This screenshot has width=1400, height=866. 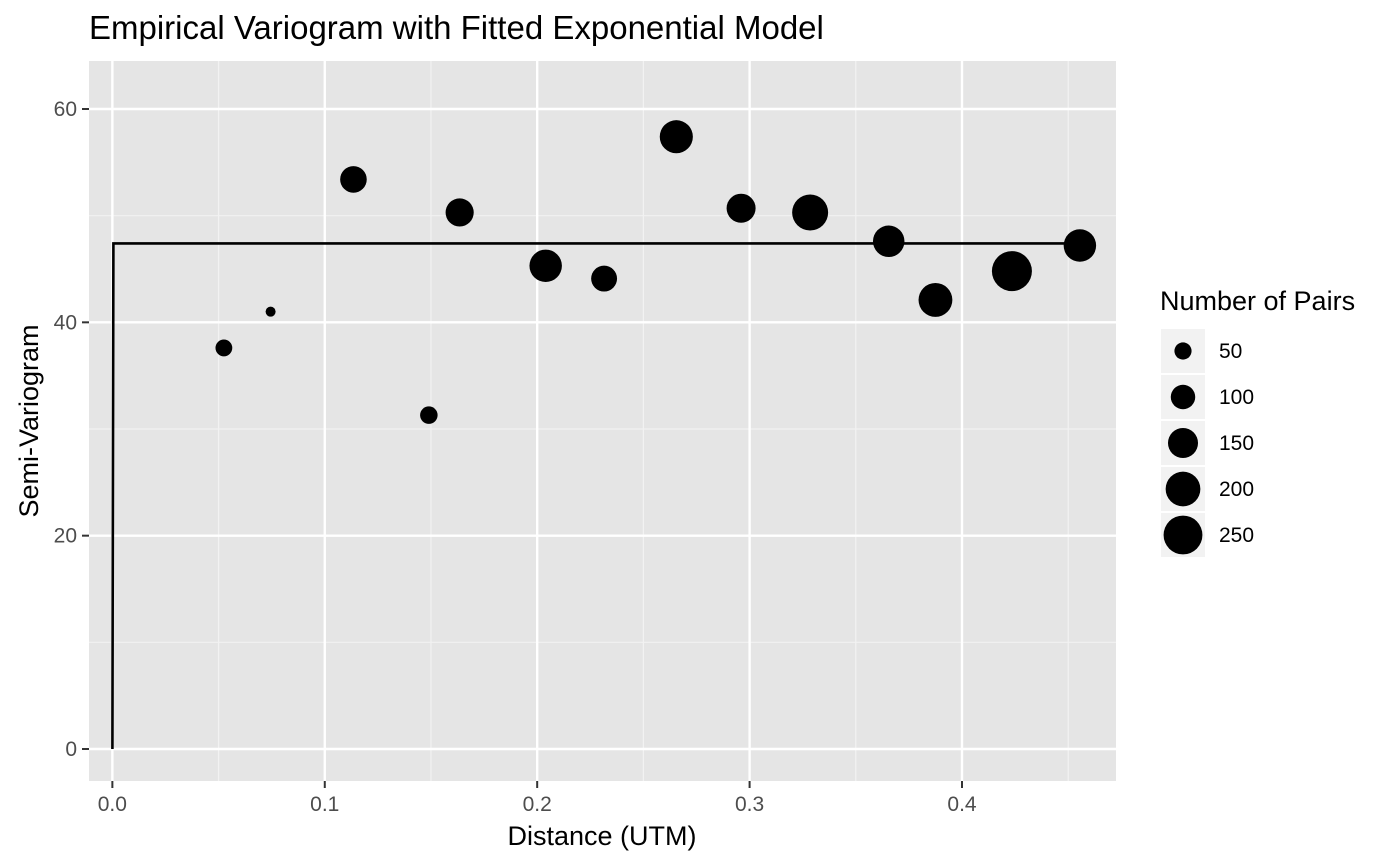 What do you see at coordinates (112, 804) in the screenshot?
I see `x-tick-label: 0.0` at bounding box center [112, 804].